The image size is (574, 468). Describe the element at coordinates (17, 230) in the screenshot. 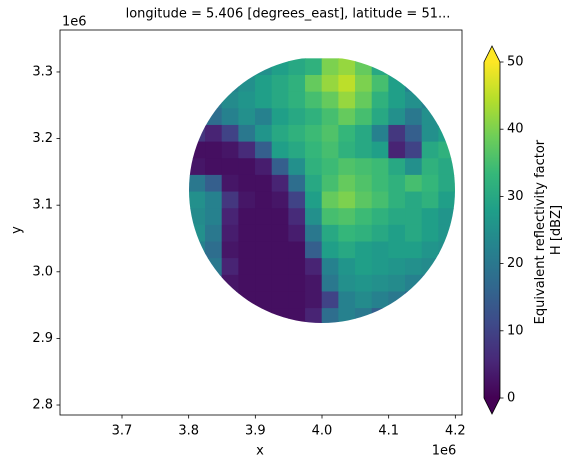

I see `y-axis-label: y` at that location.